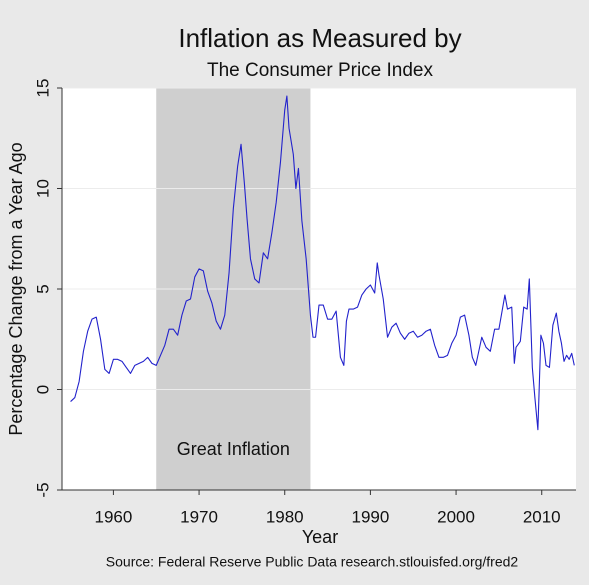 The height and width of the screenshot is (585, 589). Describe the element at coordinates (113, 516) in the screenshot. I see `x-tick-label: 1960` at that location.